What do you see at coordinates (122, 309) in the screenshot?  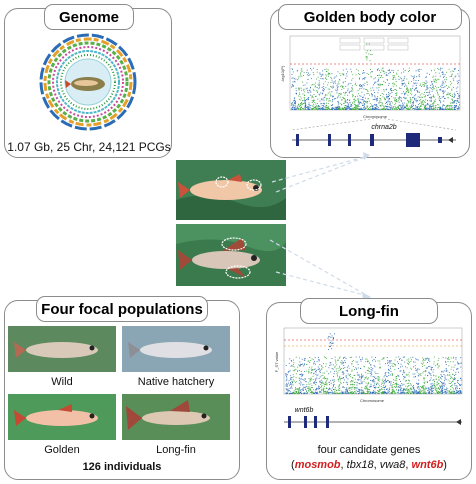 I see `populations-title: Four focal populations` at bounding box center [122, 309].